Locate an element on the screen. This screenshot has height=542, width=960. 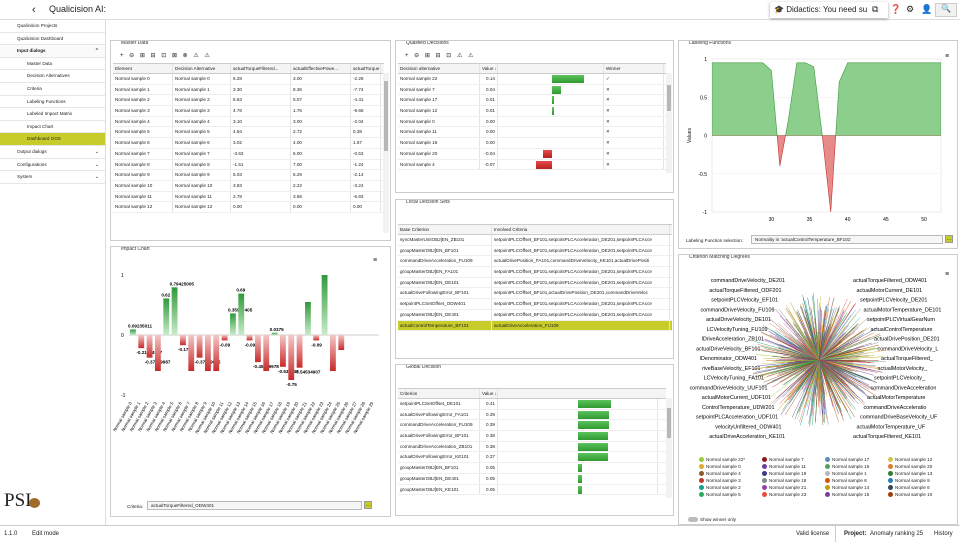
legend-item: Normal sample 21 is located at coordinates (784, 487).